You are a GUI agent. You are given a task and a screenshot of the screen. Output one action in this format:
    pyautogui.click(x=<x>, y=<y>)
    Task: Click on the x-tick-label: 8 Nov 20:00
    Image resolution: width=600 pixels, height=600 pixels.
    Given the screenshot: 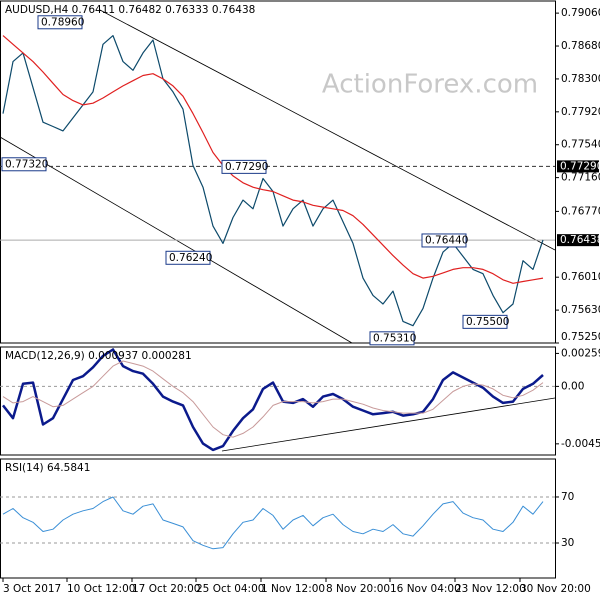 What is the action you would take?
    pyautogui.click(x=358, y=589)
    